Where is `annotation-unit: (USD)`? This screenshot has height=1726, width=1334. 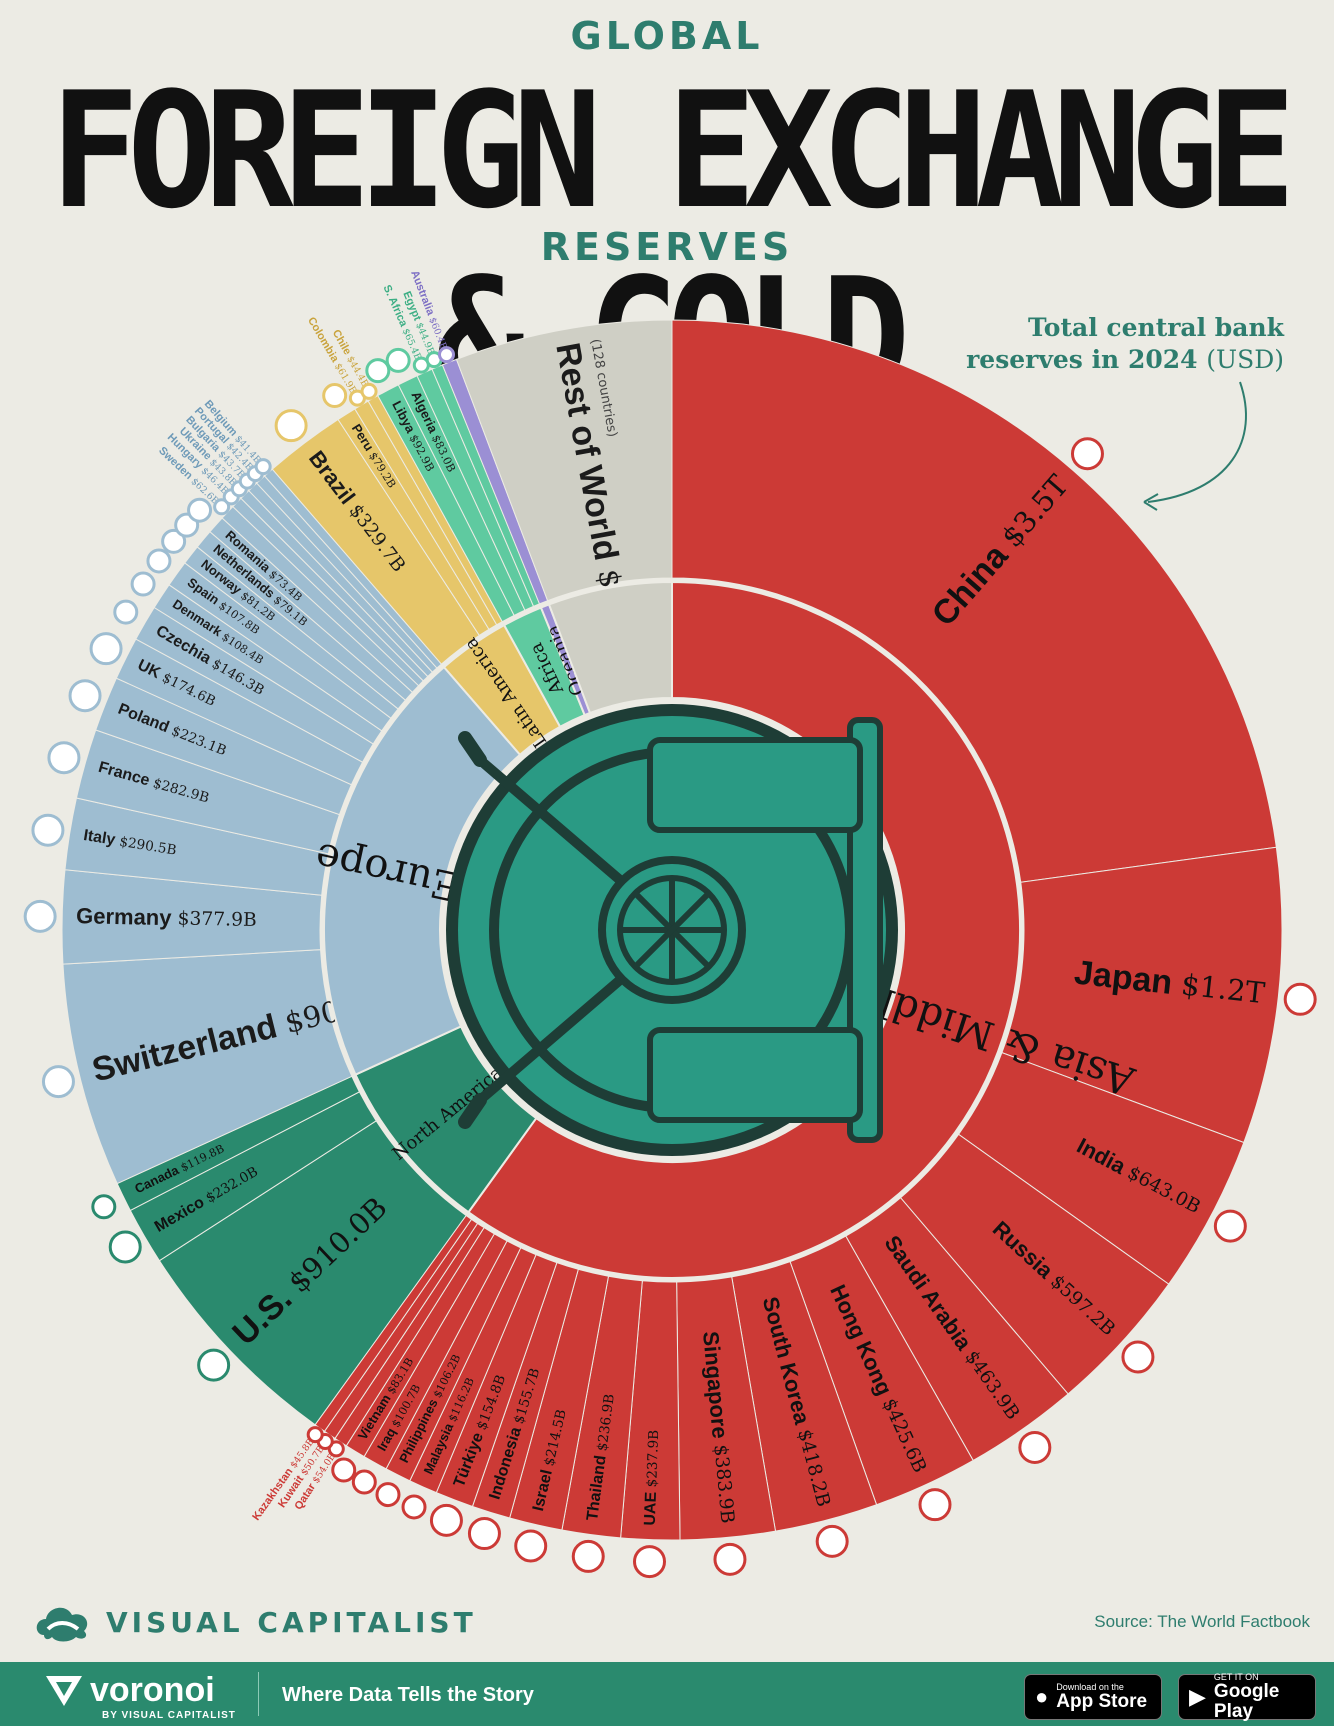 annotation-unit: (USD) is located at coordinates (1245, 359).